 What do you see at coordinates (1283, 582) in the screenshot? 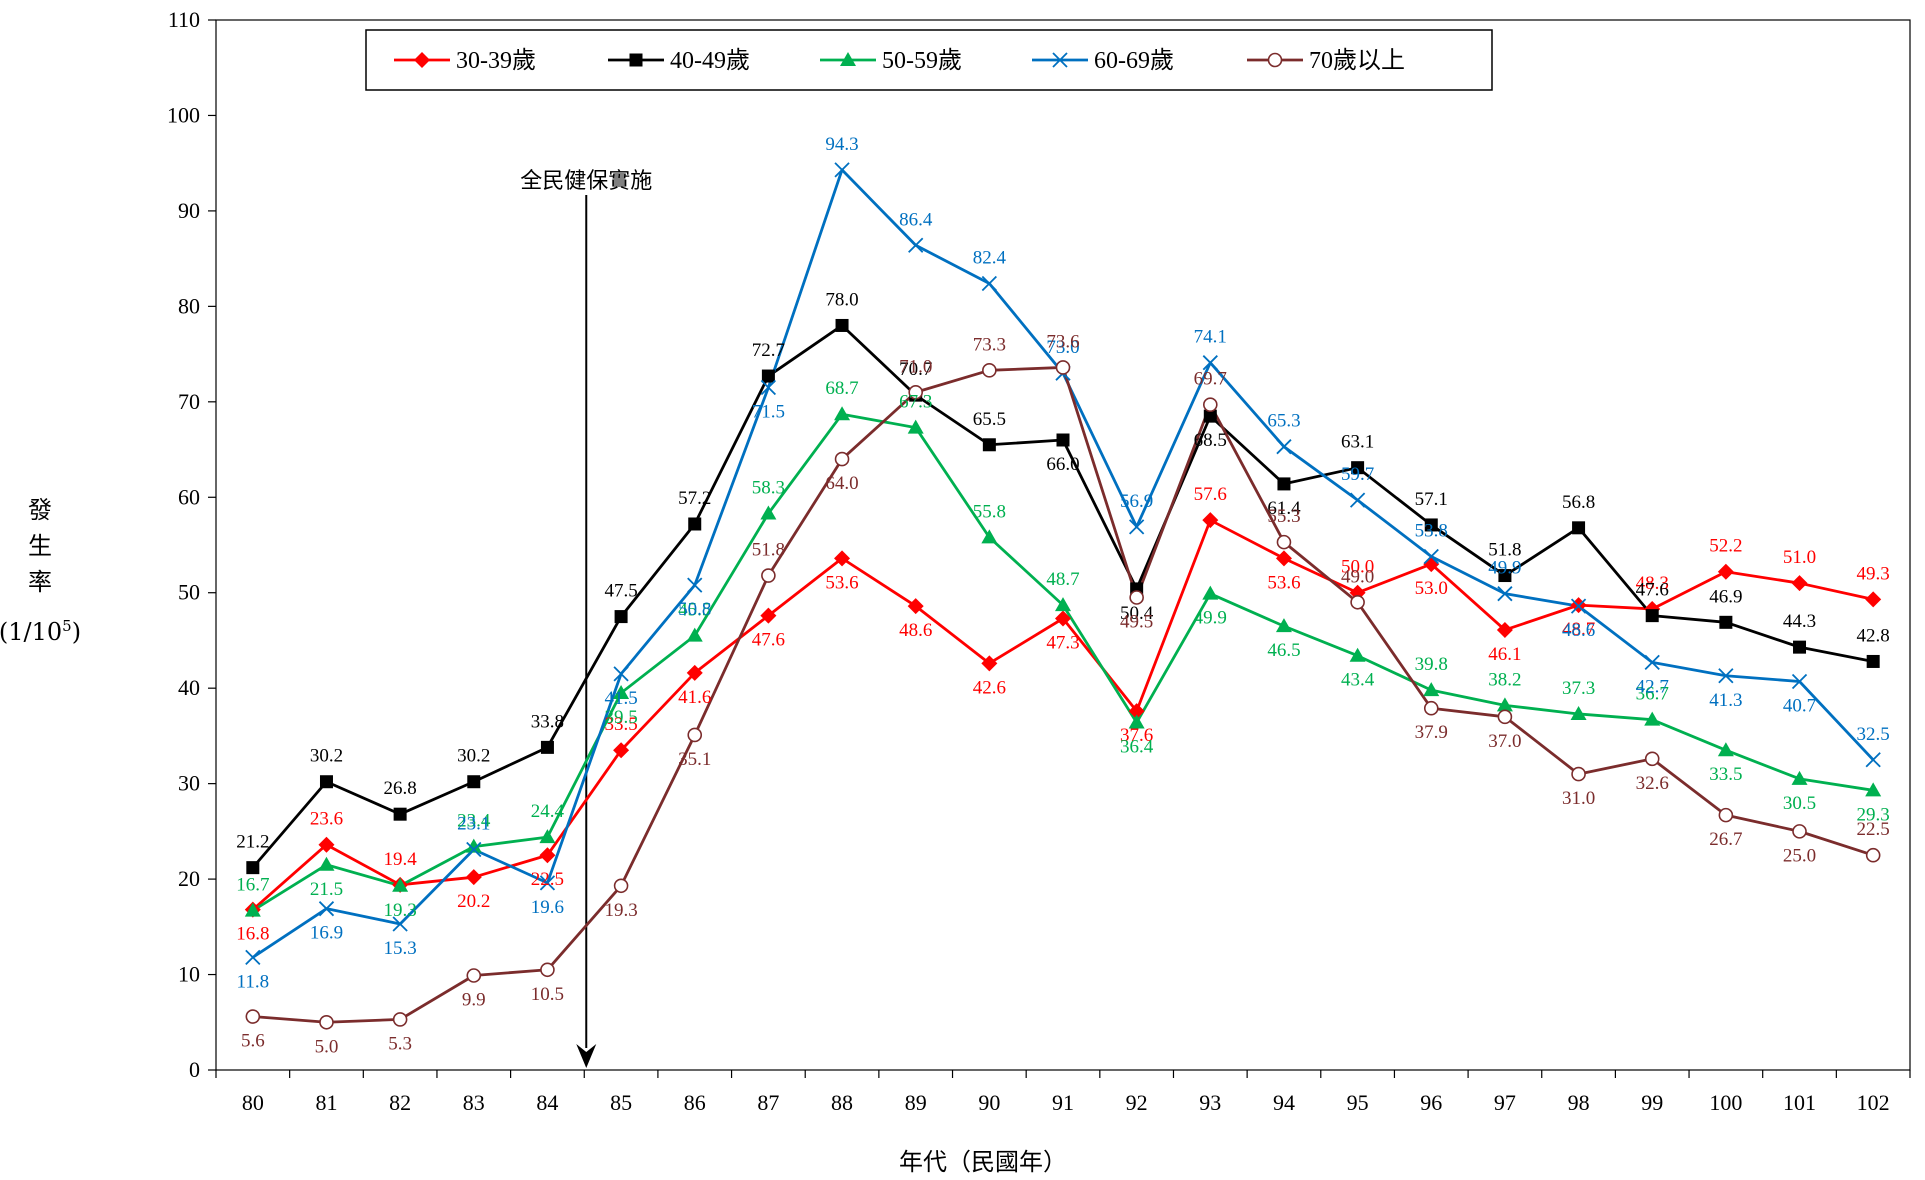
I see `data-label: 53.6` at bounding box center [1283, 582].